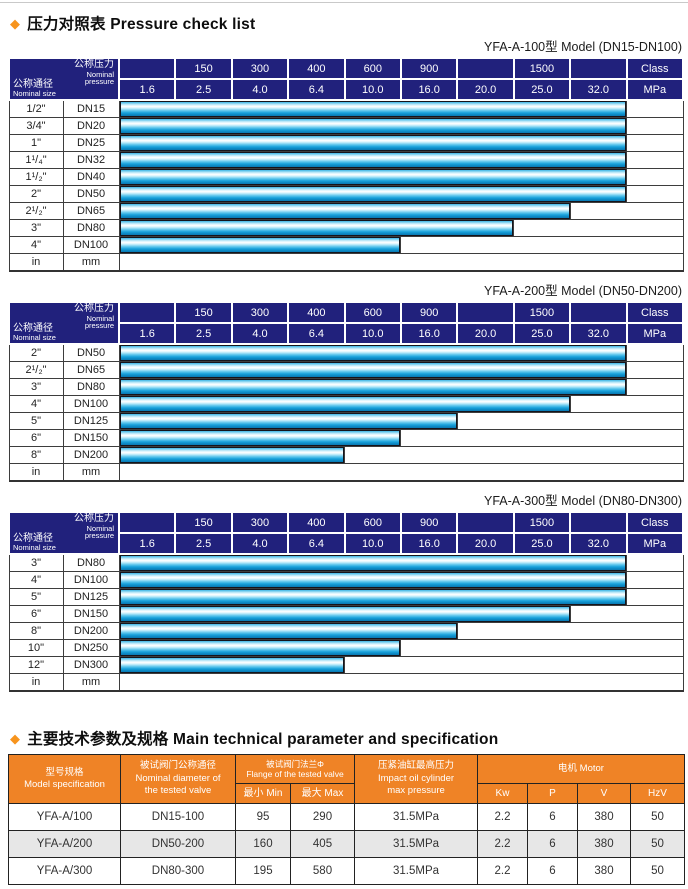  I want to click on spec-header-kw: Kw, so click(502, 793).